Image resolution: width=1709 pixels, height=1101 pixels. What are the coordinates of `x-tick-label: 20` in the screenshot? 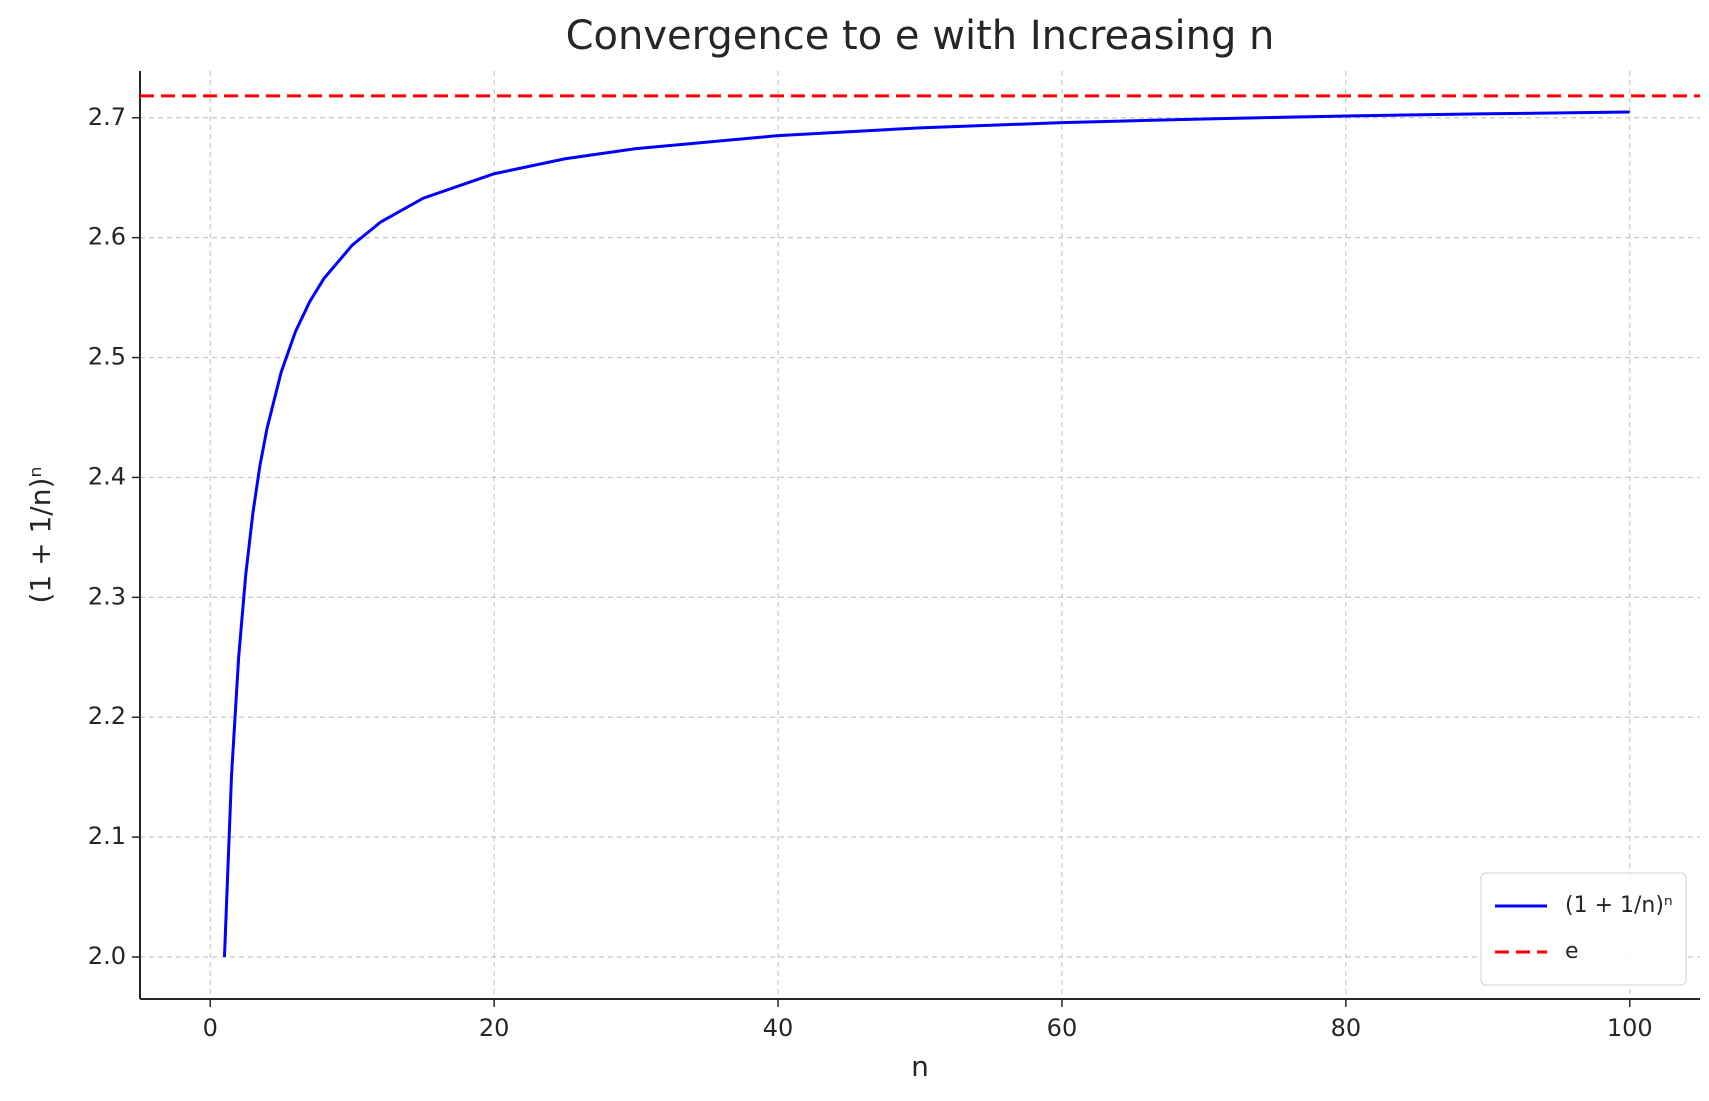 It's located at (494, 1028).